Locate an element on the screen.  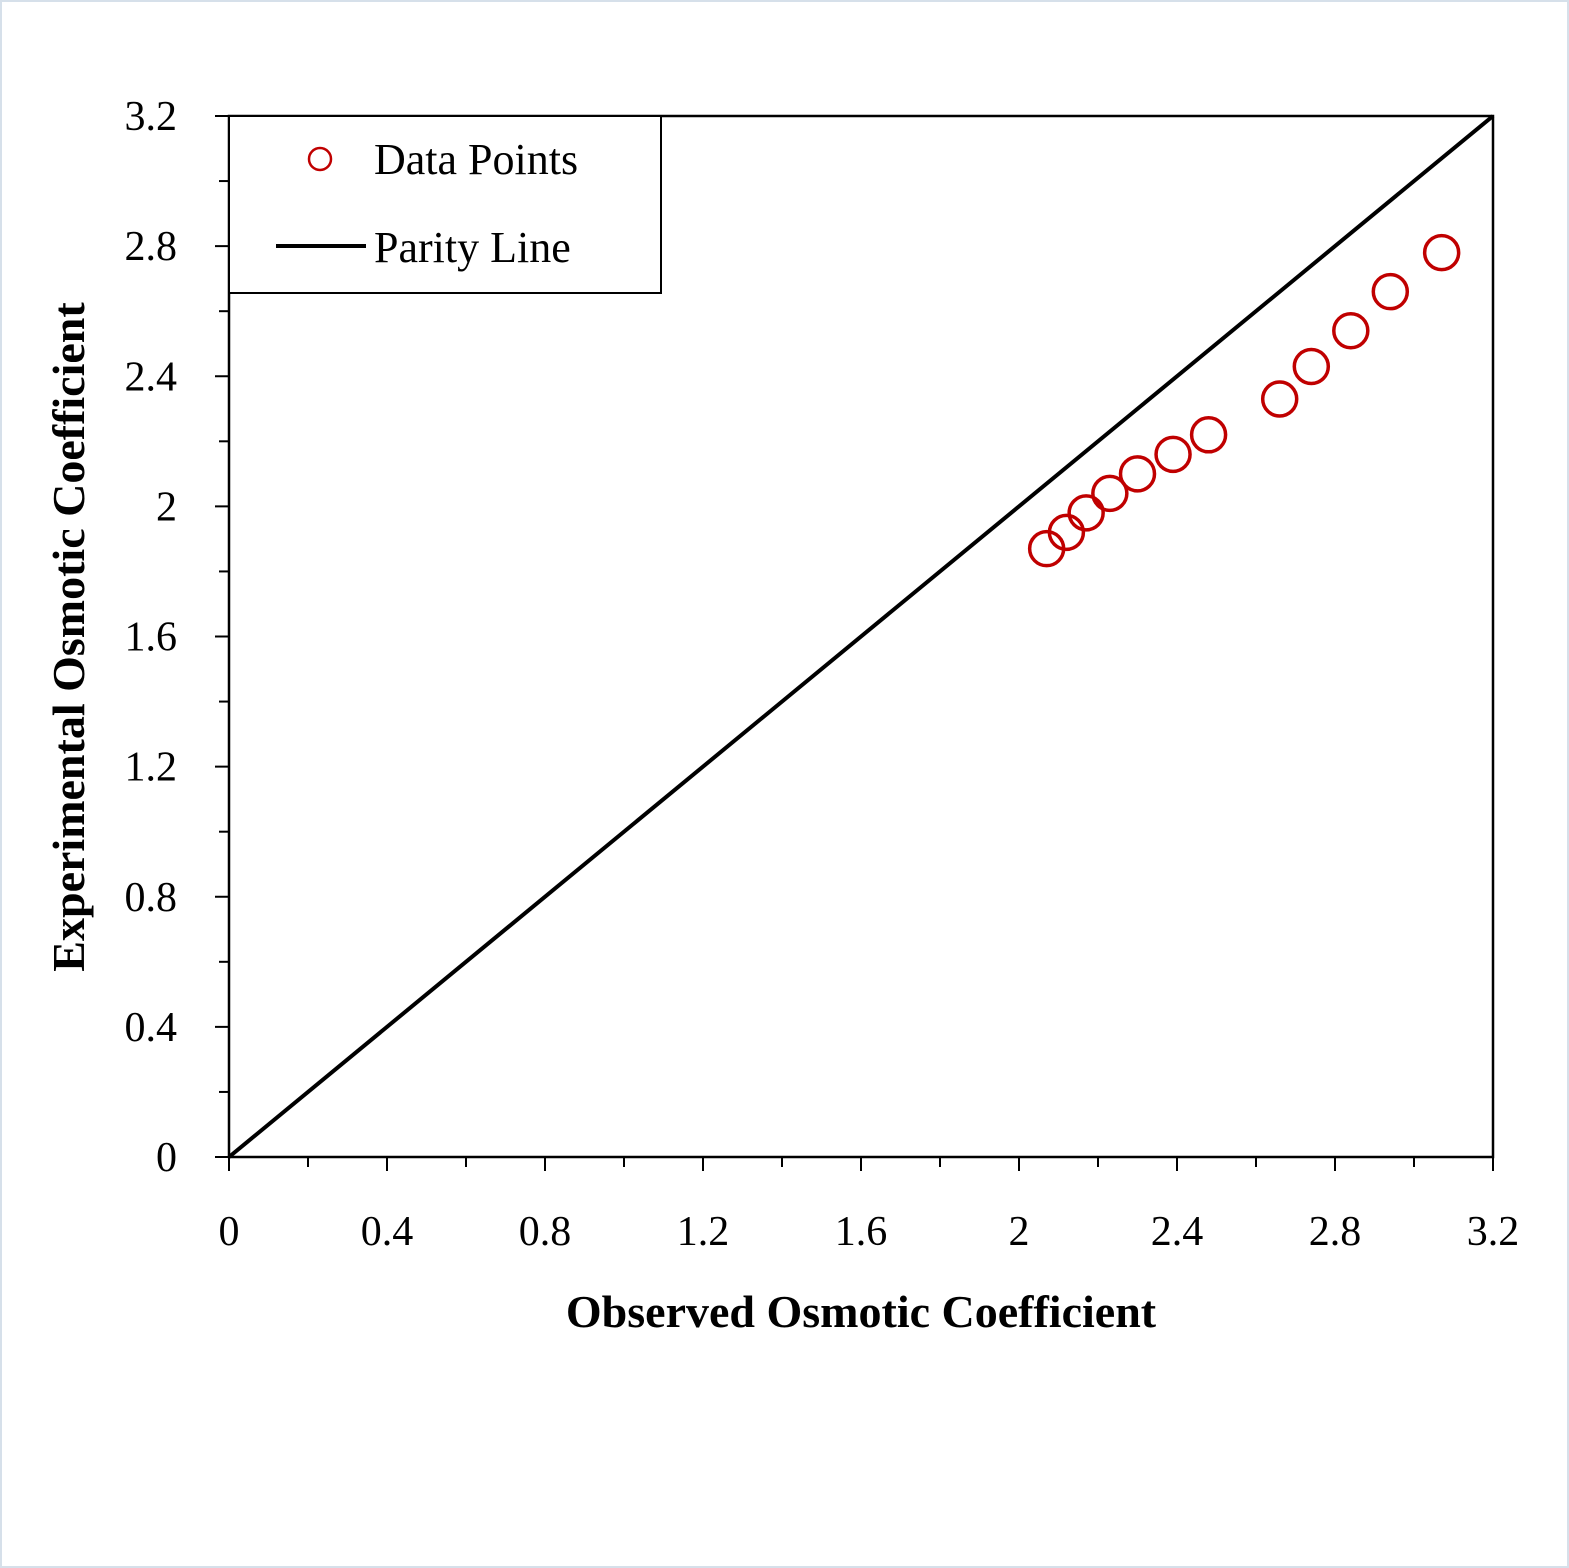
y-axis-ticks: 0 0.4 0.8 1.2 1.6 2 2.4 2.8 3.2 is located at coordinates (177, 637).